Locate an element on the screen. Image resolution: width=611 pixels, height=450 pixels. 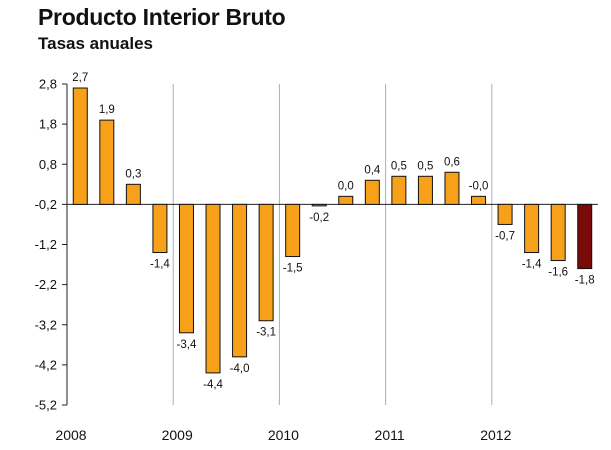
y-tick-label: -5,2 is located at coordinates (46, 405).